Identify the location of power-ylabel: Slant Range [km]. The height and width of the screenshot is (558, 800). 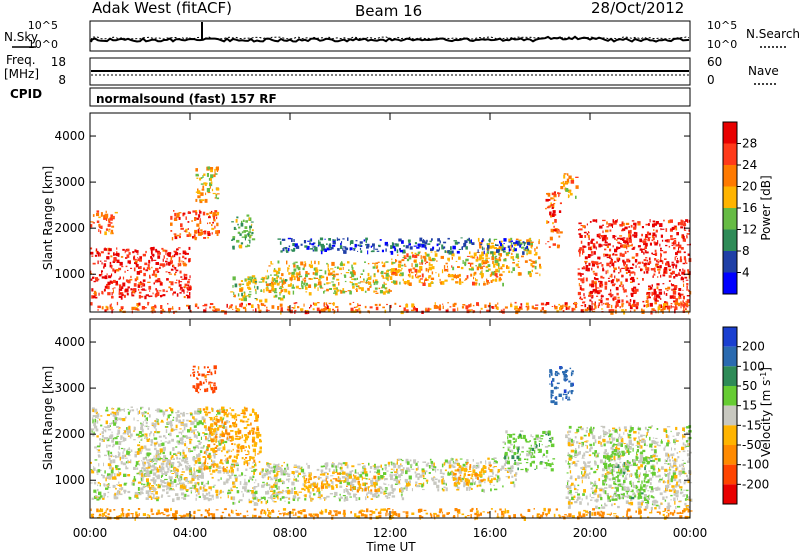
(48, 218).